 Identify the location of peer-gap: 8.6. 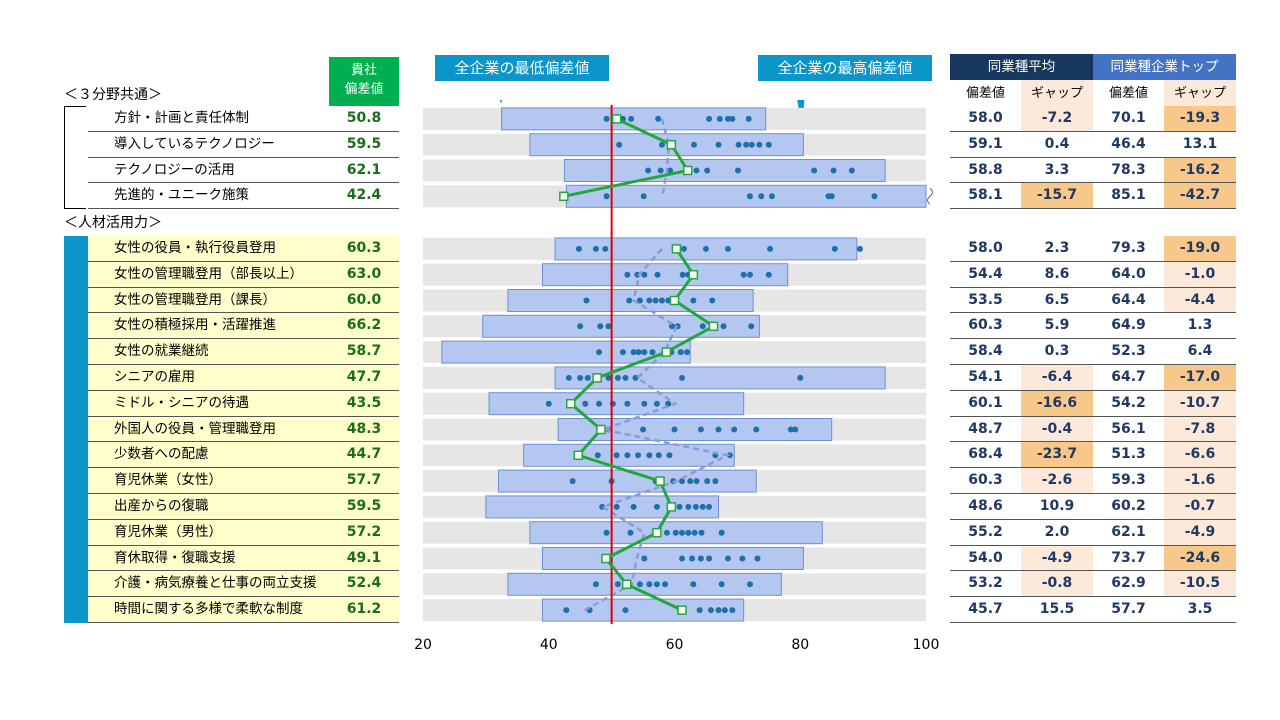
(1057, 275).